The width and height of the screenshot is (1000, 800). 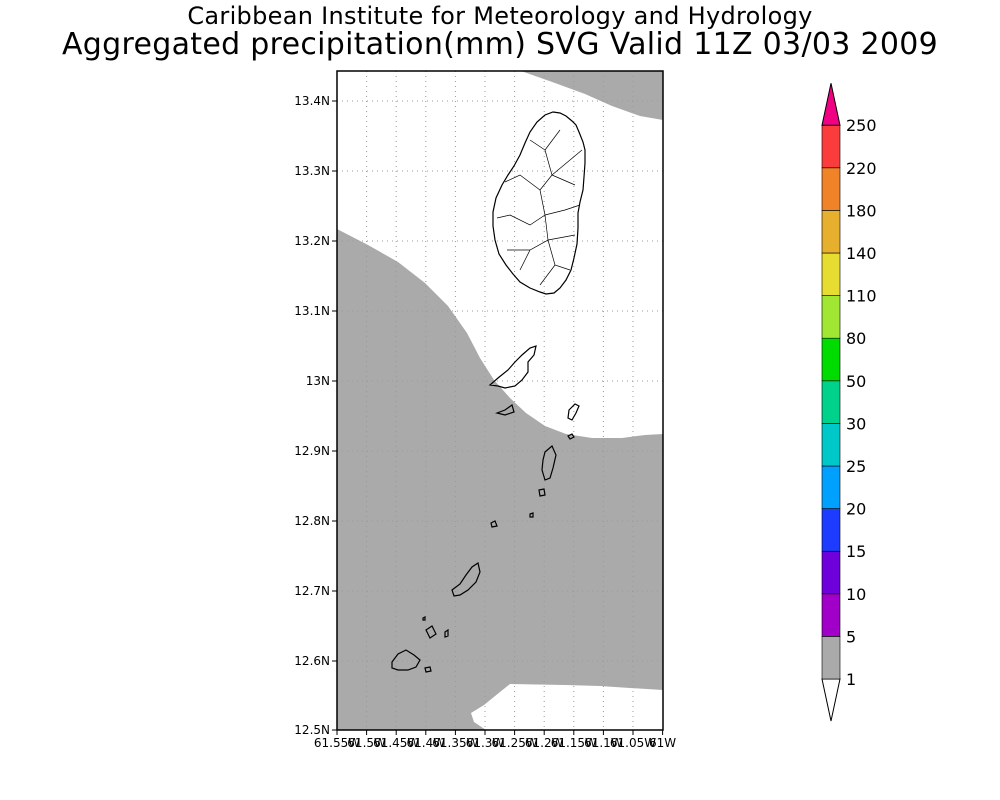 I want to click on st-vincent-watersheds, so click(x=539, y=207).